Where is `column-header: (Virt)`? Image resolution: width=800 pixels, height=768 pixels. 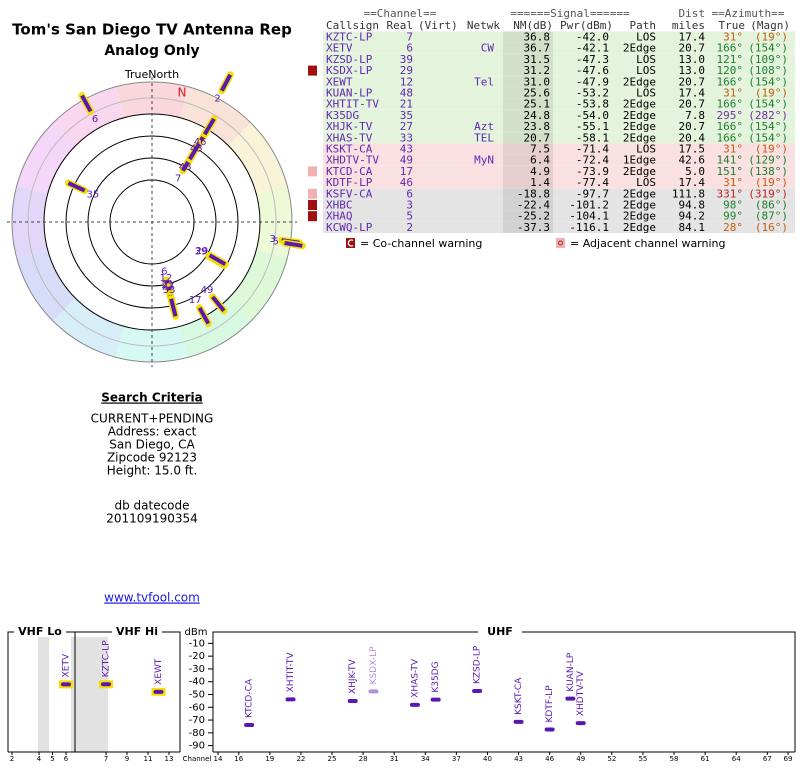
column-header: (Virt) is located at coordinates (438, 25).